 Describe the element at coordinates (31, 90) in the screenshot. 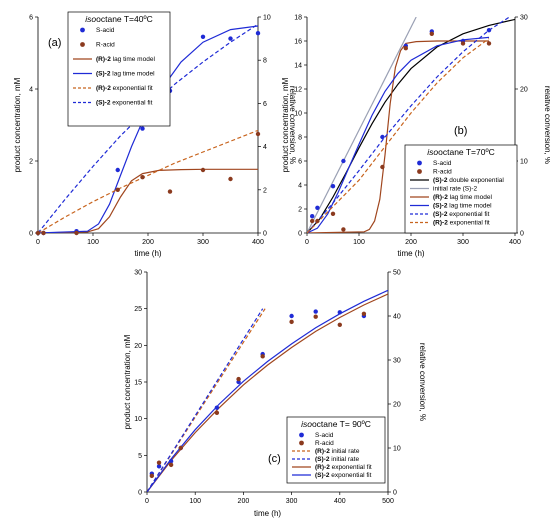

I see `panel-a-y-tick-label: 4` at that location.